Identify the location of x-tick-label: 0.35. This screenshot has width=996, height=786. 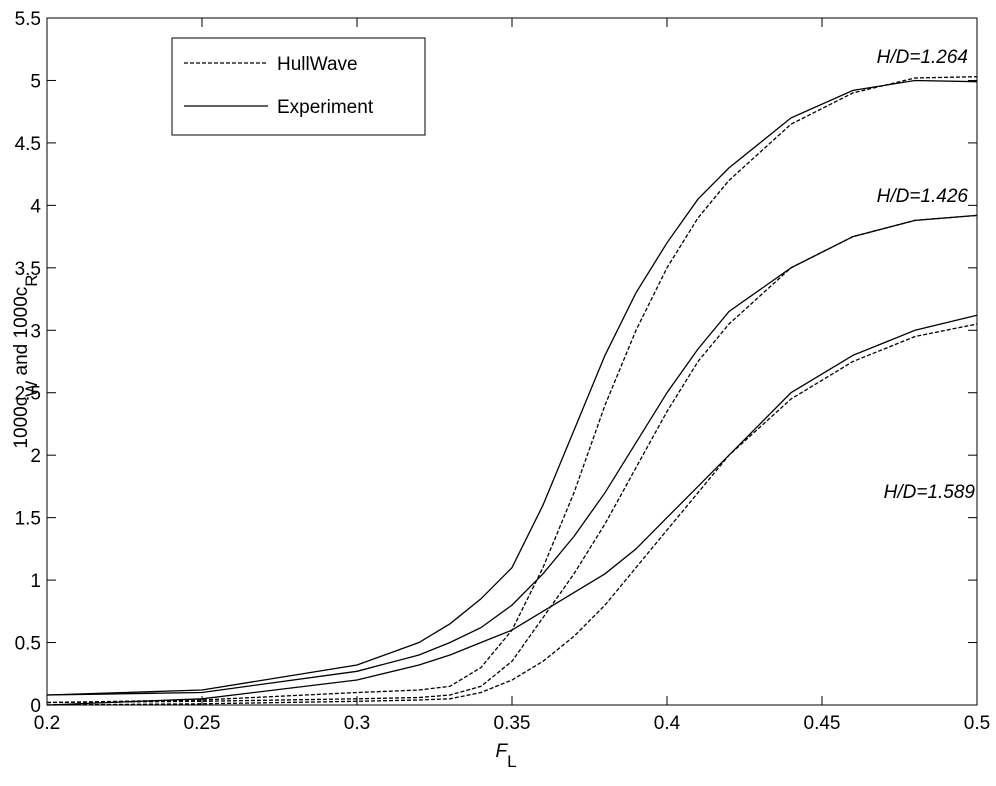
(512, 723).